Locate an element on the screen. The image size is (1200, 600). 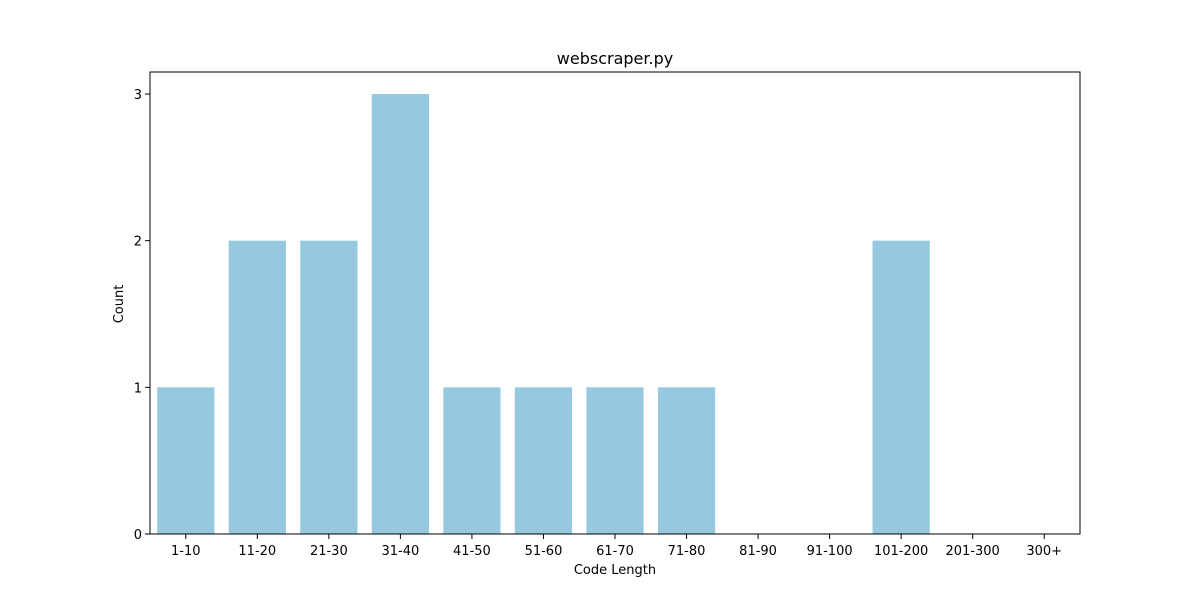
x-tick-label: 81-90 is located at coordinates (758, 551).